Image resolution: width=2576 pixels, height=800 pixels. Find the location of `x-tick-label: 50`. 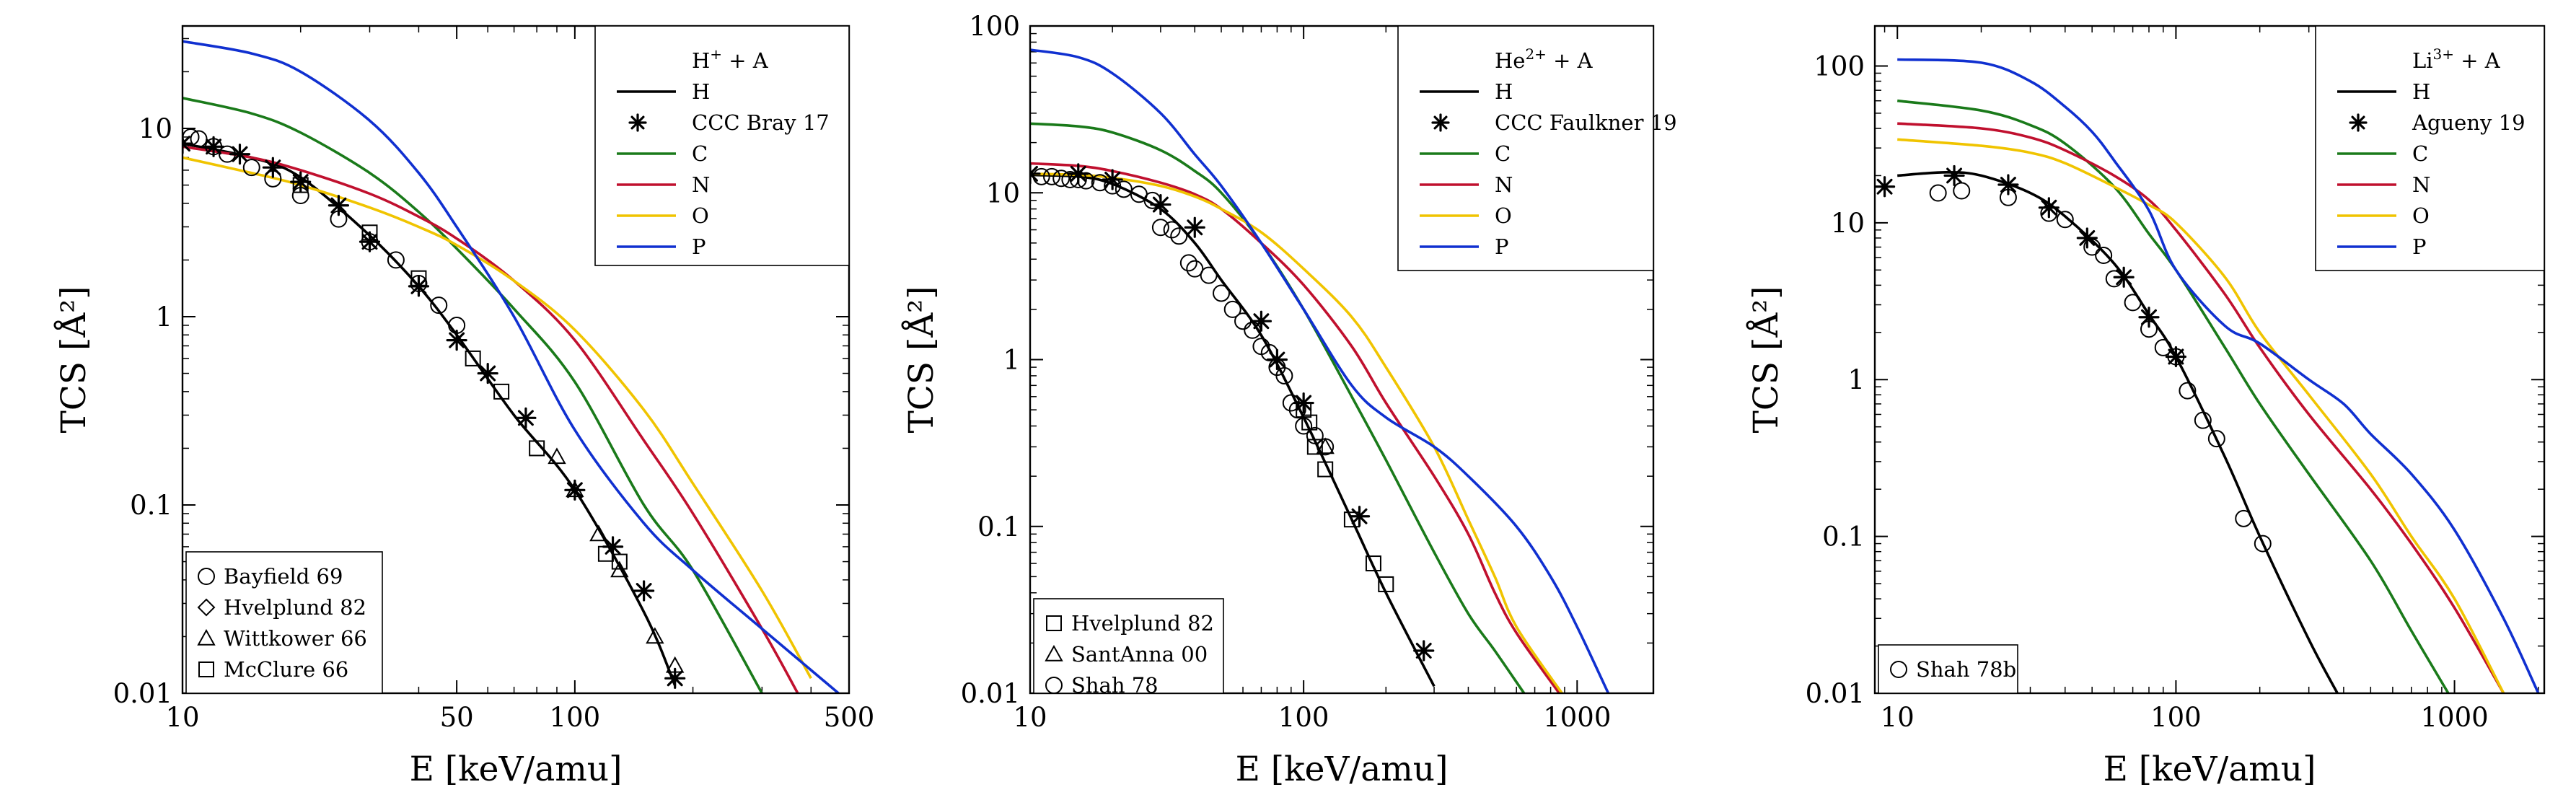

x-tick-label: 50 is located at coordinates (457, 717).